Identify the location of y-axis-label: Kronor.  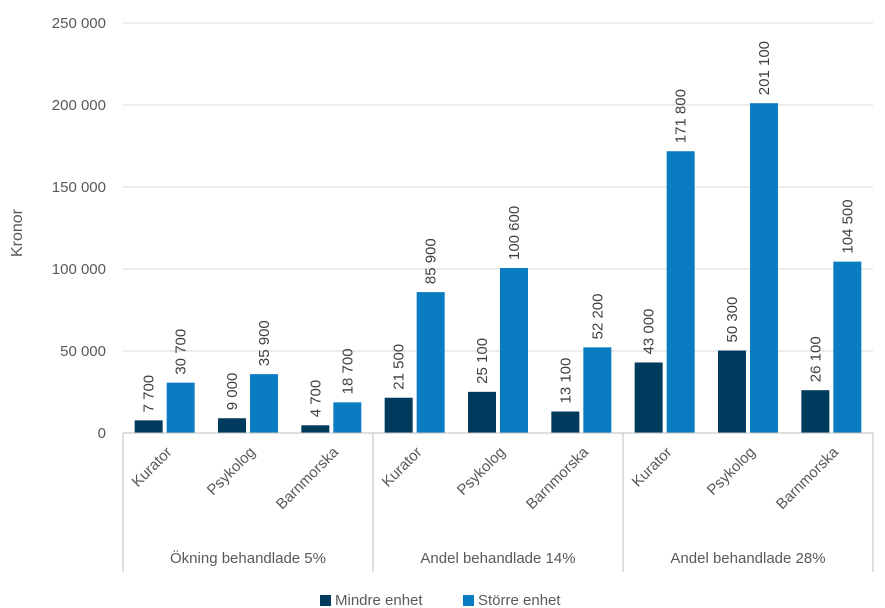
(17, 232).